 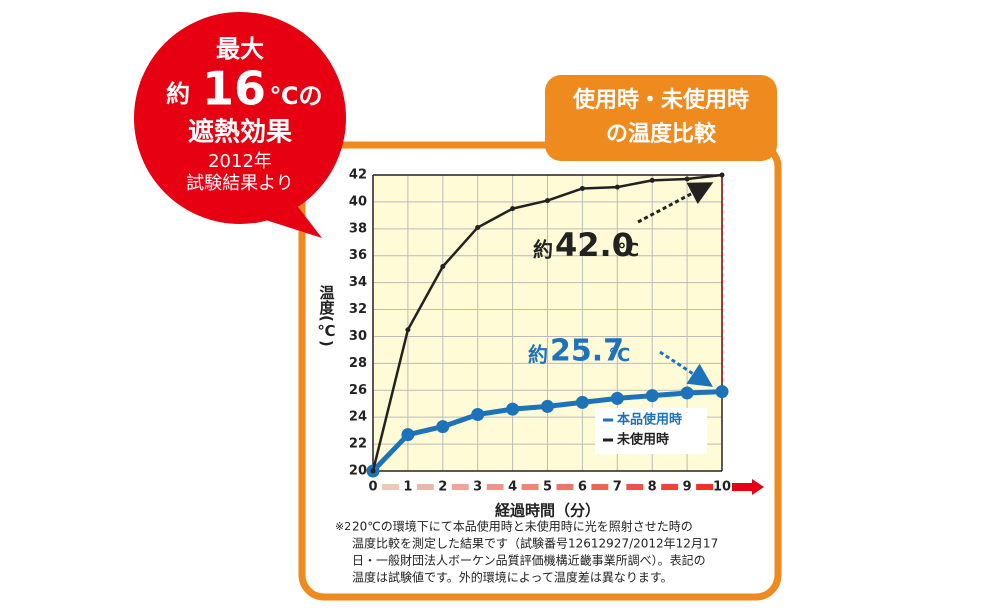 What do you see at coordinates (547, 511) in the screenshot?
I see `x-axis-label: 経過時間（分）` at bounding box center [547, 511].